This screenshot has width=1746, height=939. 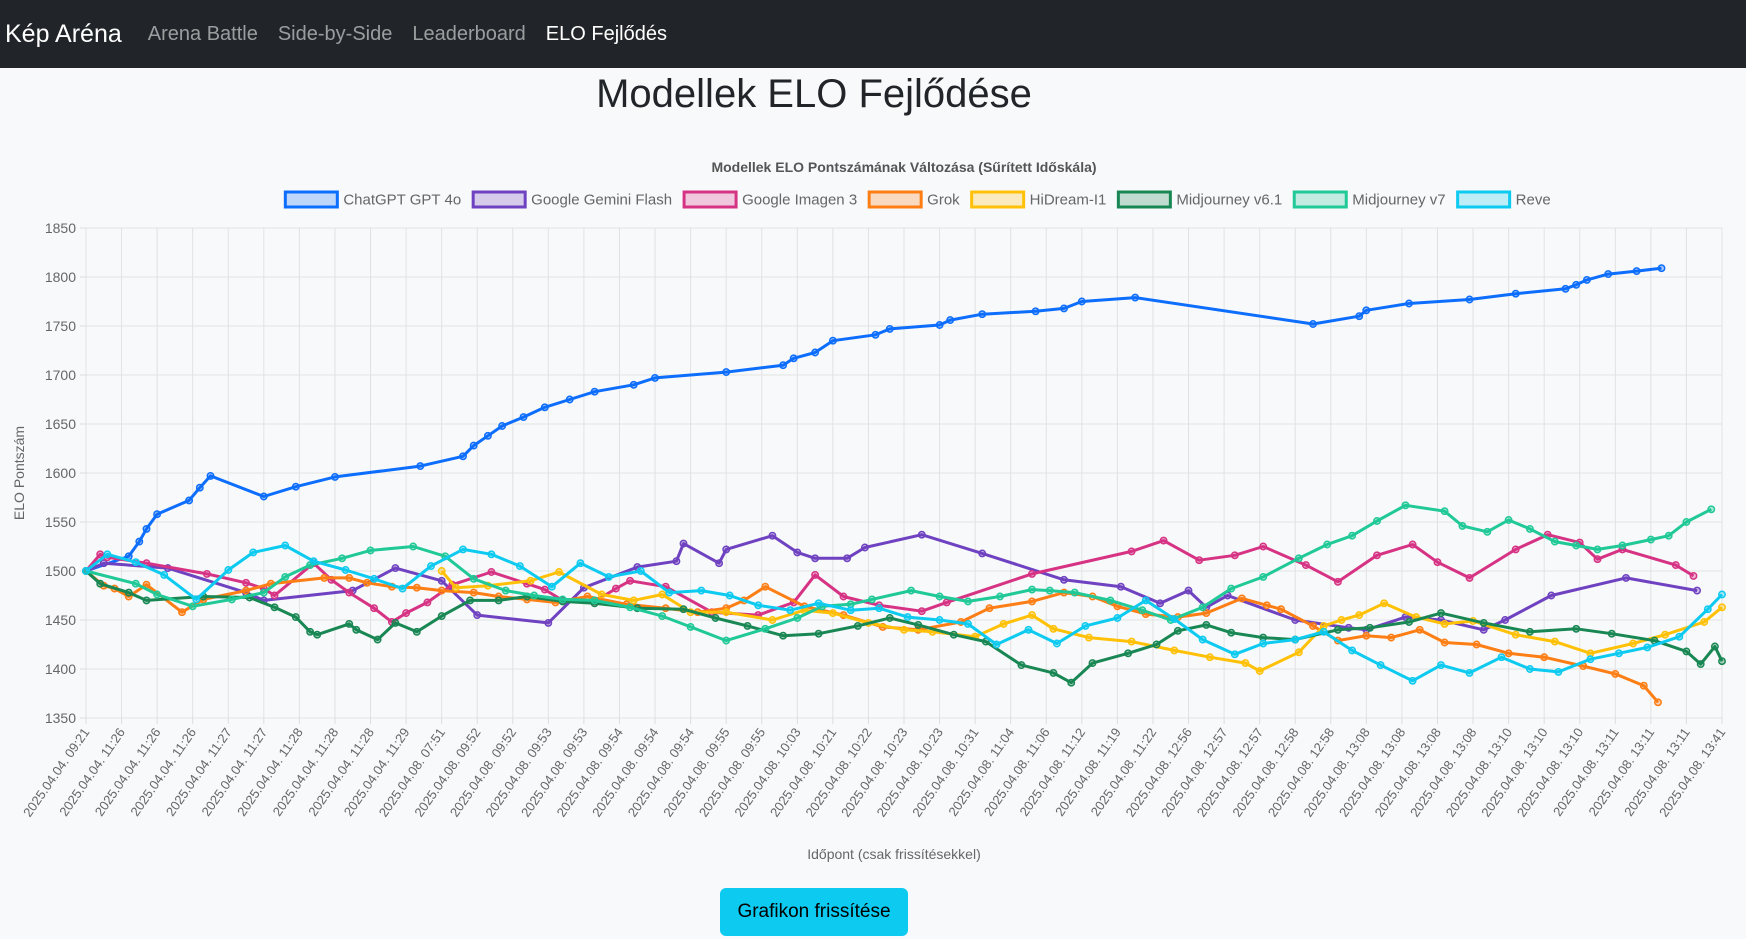 What do you see at coordinates (1068, 200) in the screenshot?
I see `legend-label: HiDream-I1` at bounding box center [1068, 200].